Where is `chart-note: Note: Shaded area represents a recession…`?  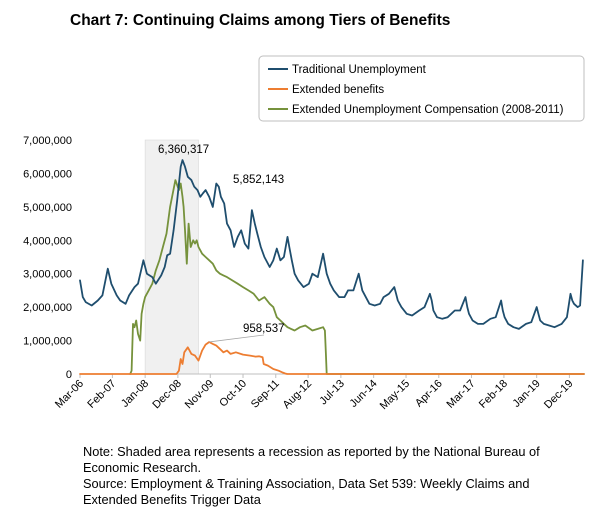 chart-note: Note: Shaded area represents a recession… is located at coordinates (338, 476).